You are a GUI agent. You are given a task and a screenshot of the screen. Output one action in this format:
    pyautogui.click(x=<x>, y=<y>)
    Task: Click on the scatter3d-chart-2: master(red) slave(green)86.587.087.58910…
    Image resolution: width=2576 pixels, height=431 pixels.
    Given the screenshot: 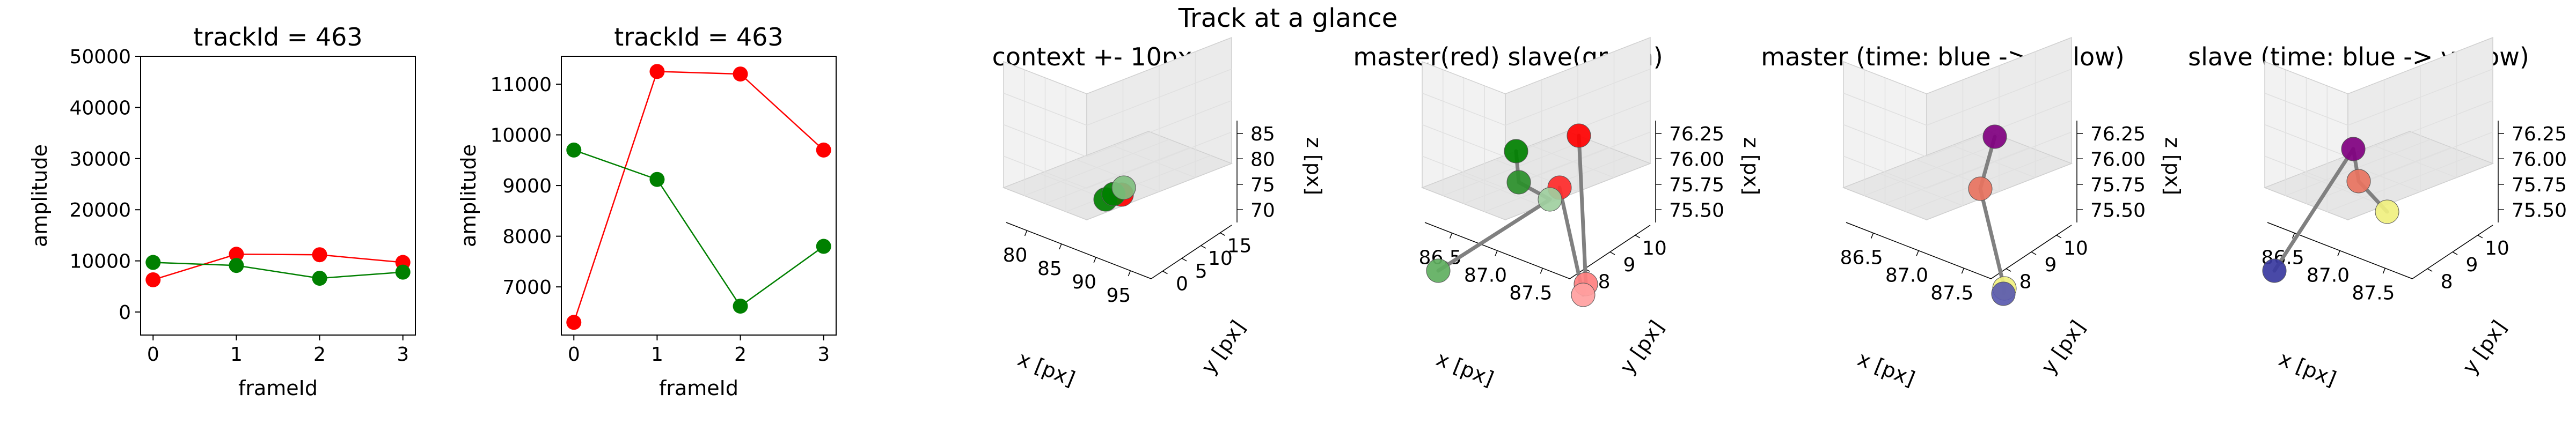 What is the action you would take?
    pyautogui.click(x=1558, y=213)
    